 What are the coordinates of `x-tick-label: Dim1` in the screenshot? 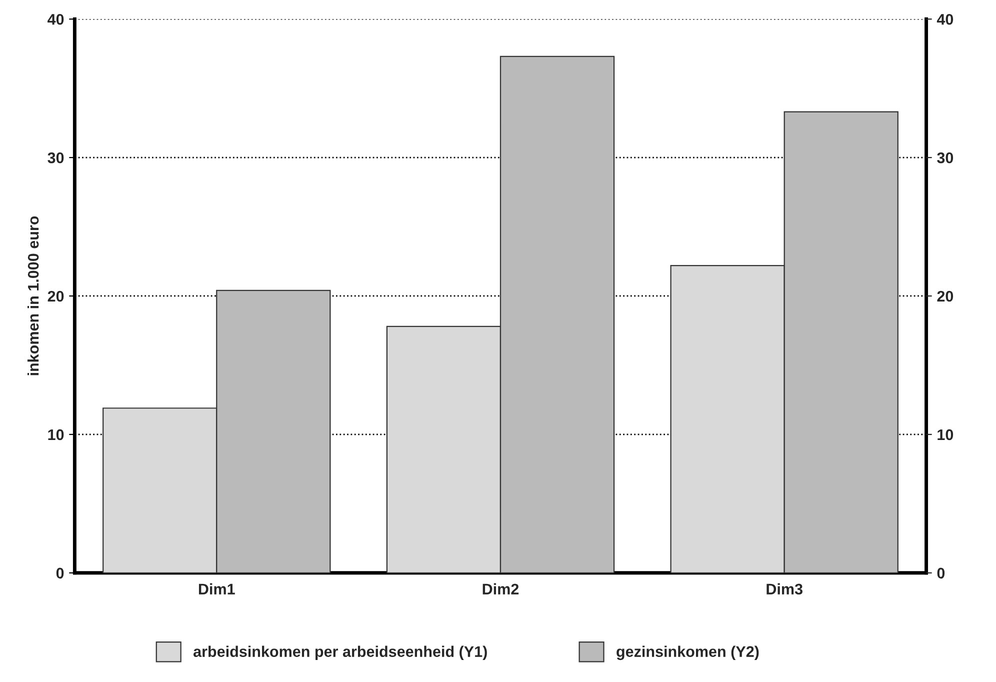 It's located at (216, 588).